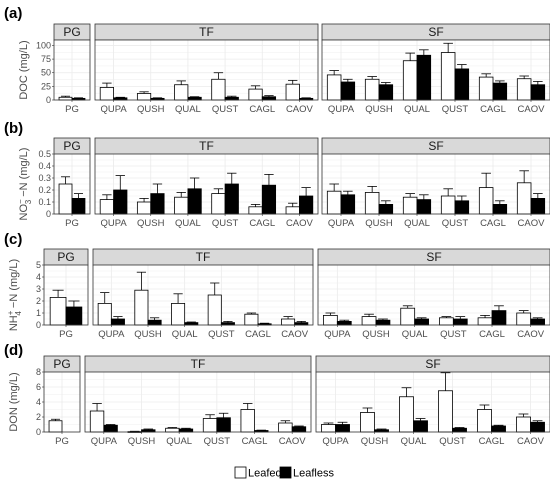 This screenshot has height=488, width=550. Describe the element at coordinates (24, 184) in the screenshot. I see `y-axis-label: NO−3 −N (mg/L)` at that location.